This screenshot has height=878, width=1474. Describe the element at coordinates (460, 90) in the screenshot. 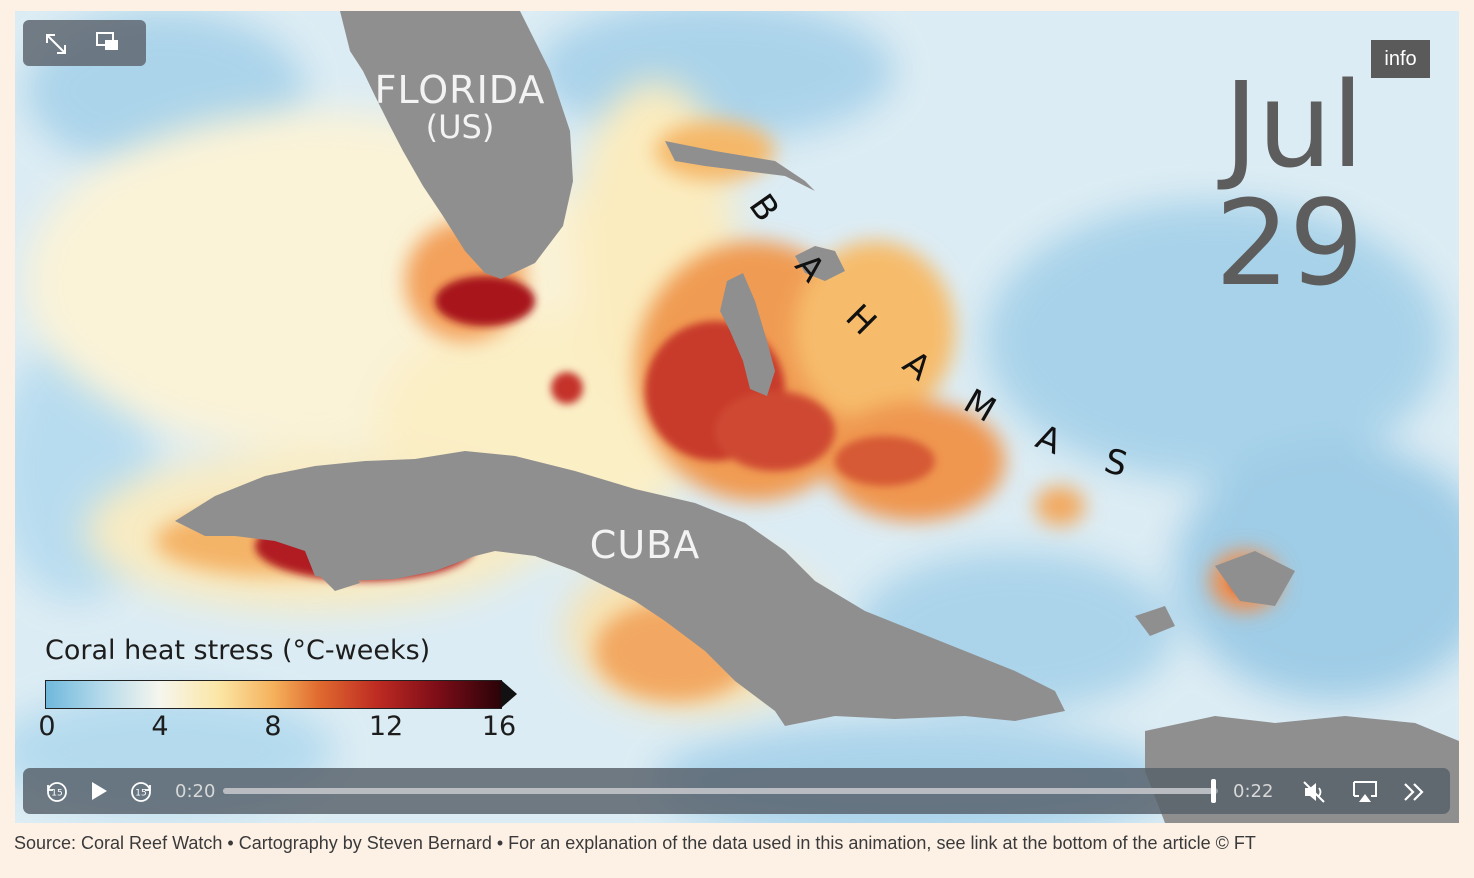

I see `florida-label: FLORIDA` at that location.